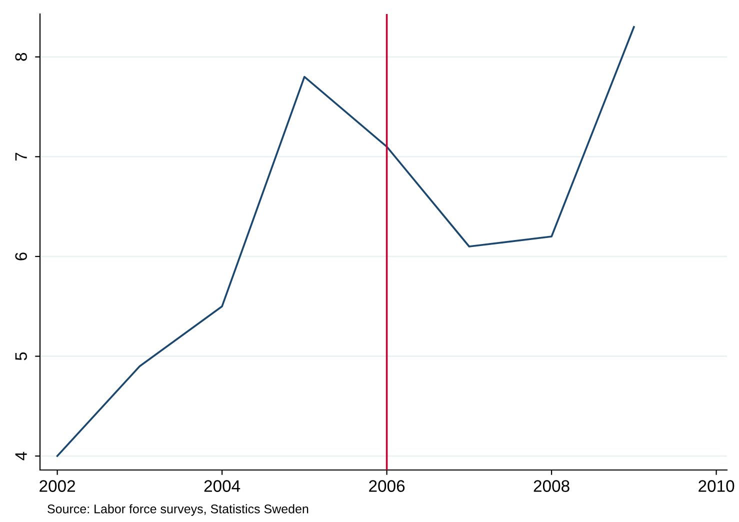 This screenshot has height=522, width=739. Describe the element at coordinates (178, 510) in the screenshot. I see `source-note: Source: Labor force surveys, Statistics Sweden` at that location.